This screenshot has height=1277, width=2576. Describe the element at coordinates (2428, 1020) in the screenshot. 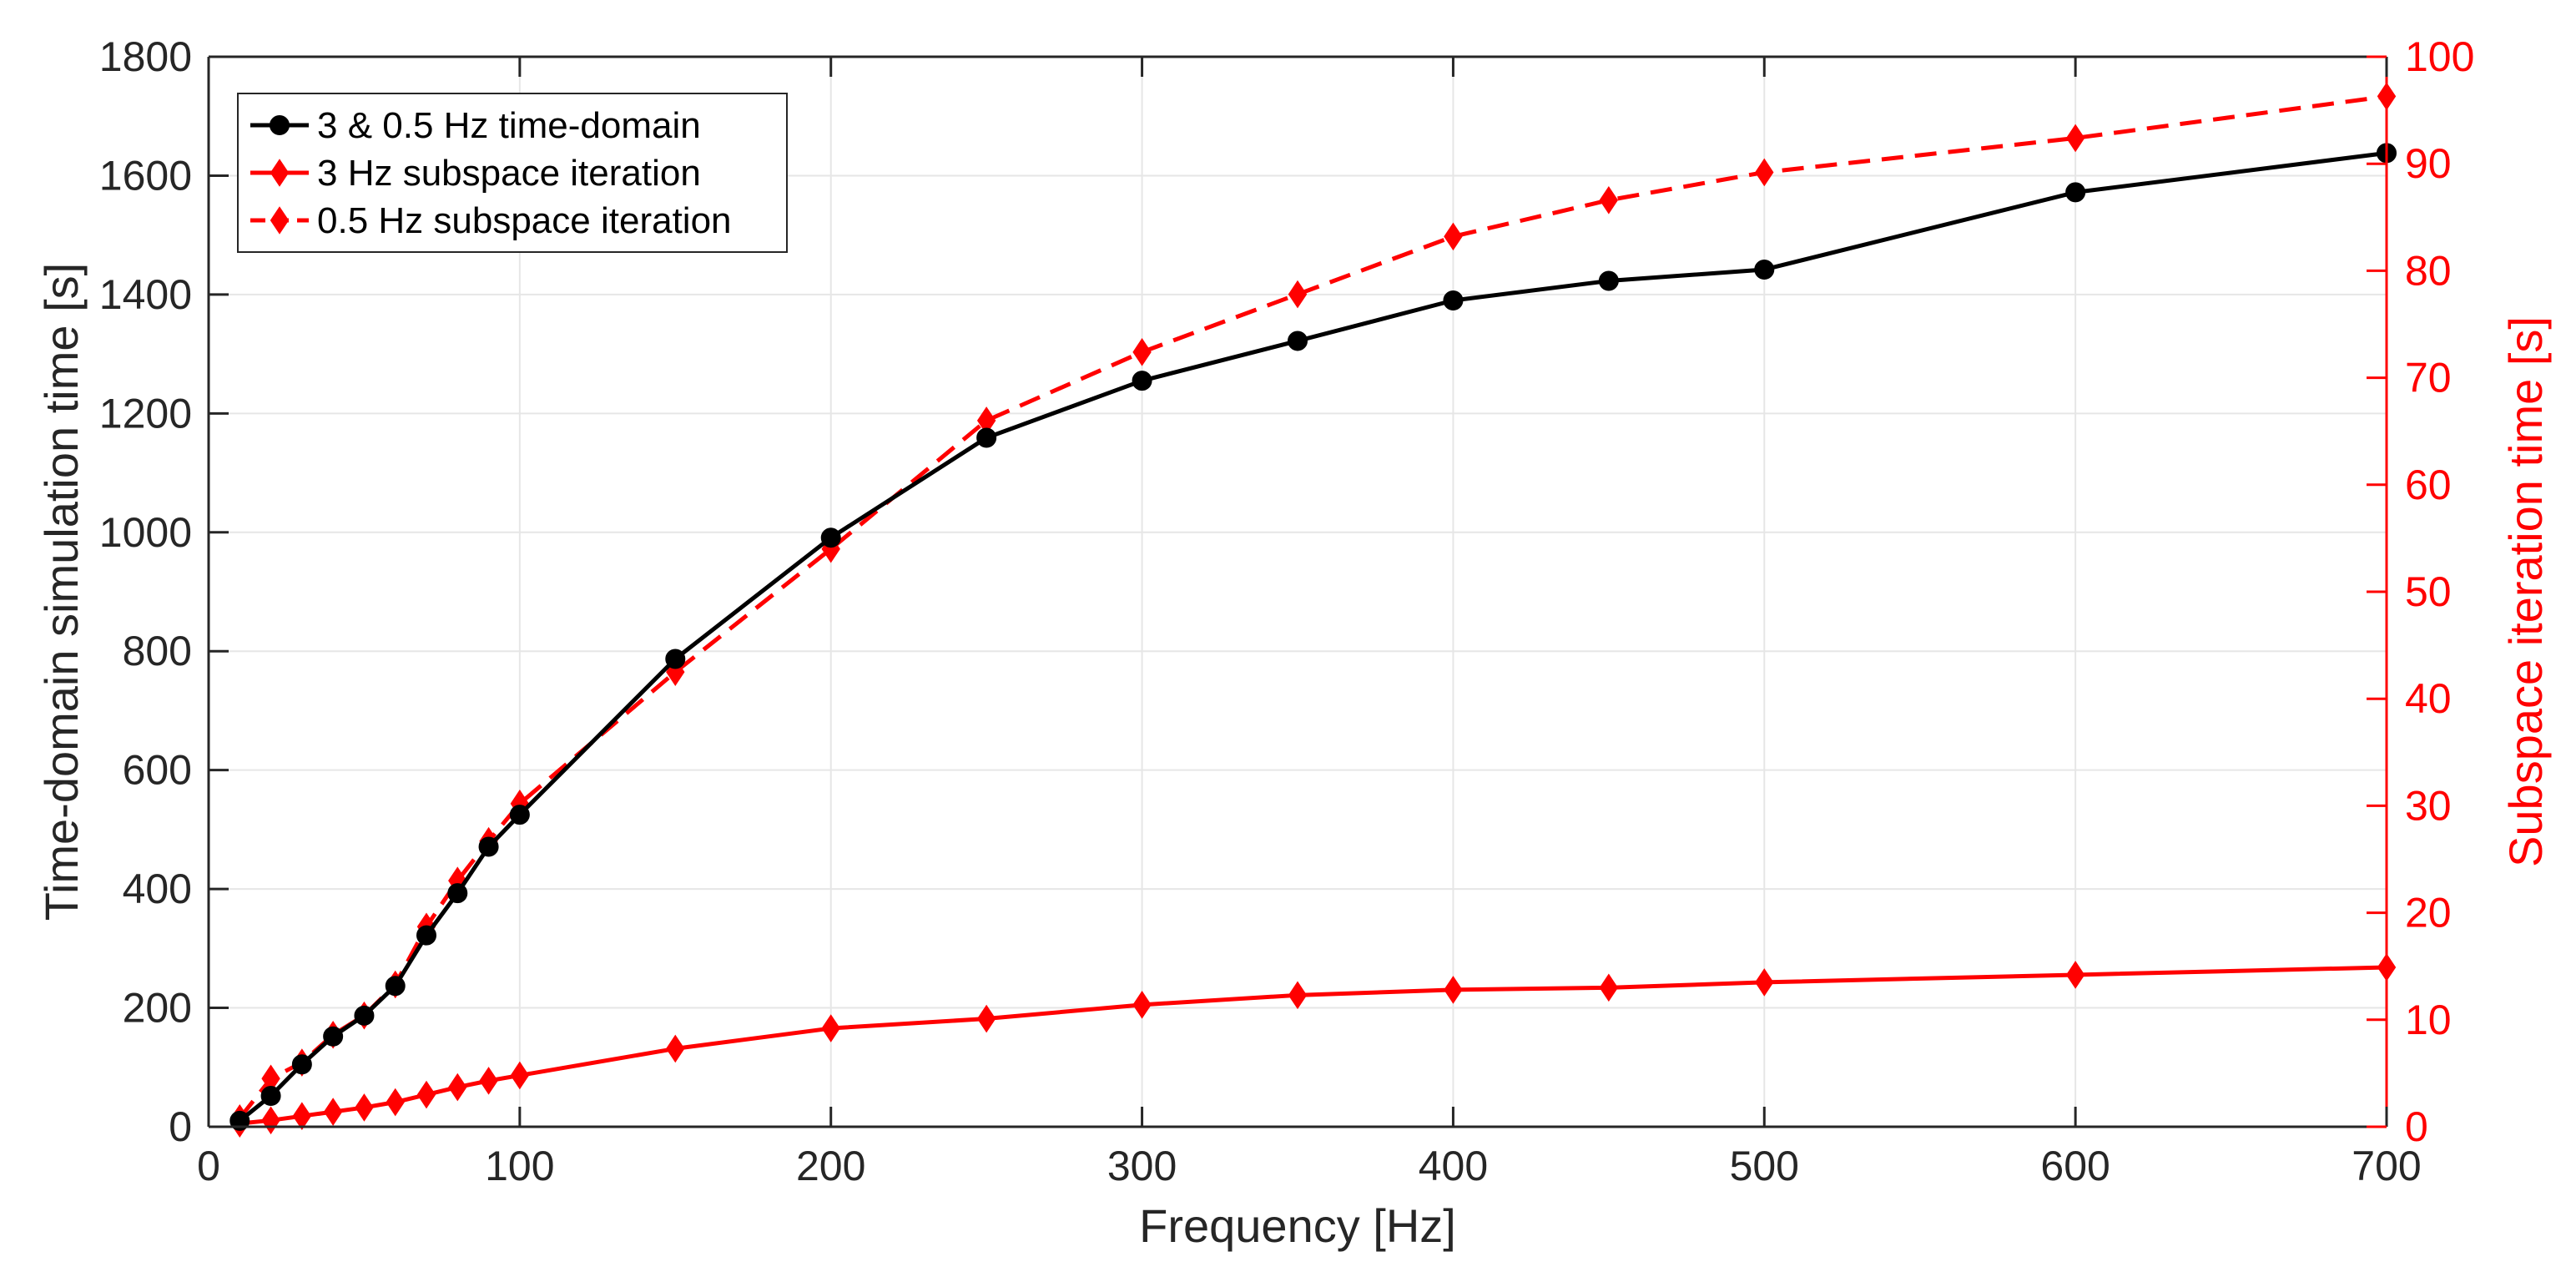

I see `y-right-tick-label: 10` at that location.